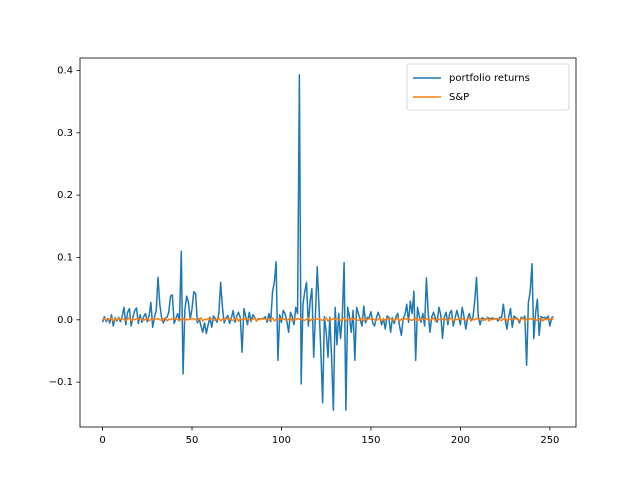 This screenshot has width=640, height=480. Describe the element at coordinates (65, 133) in the screenshot. I see `y-tick-label: 0.3` at that location.